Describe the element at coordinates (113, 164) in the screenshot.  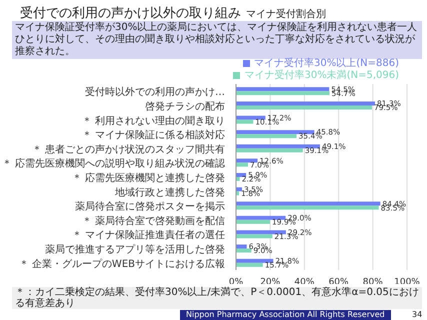
I see `y-tick-label: ＊ 応需先医療機関への説明や取り組み状況の確認` at that location.